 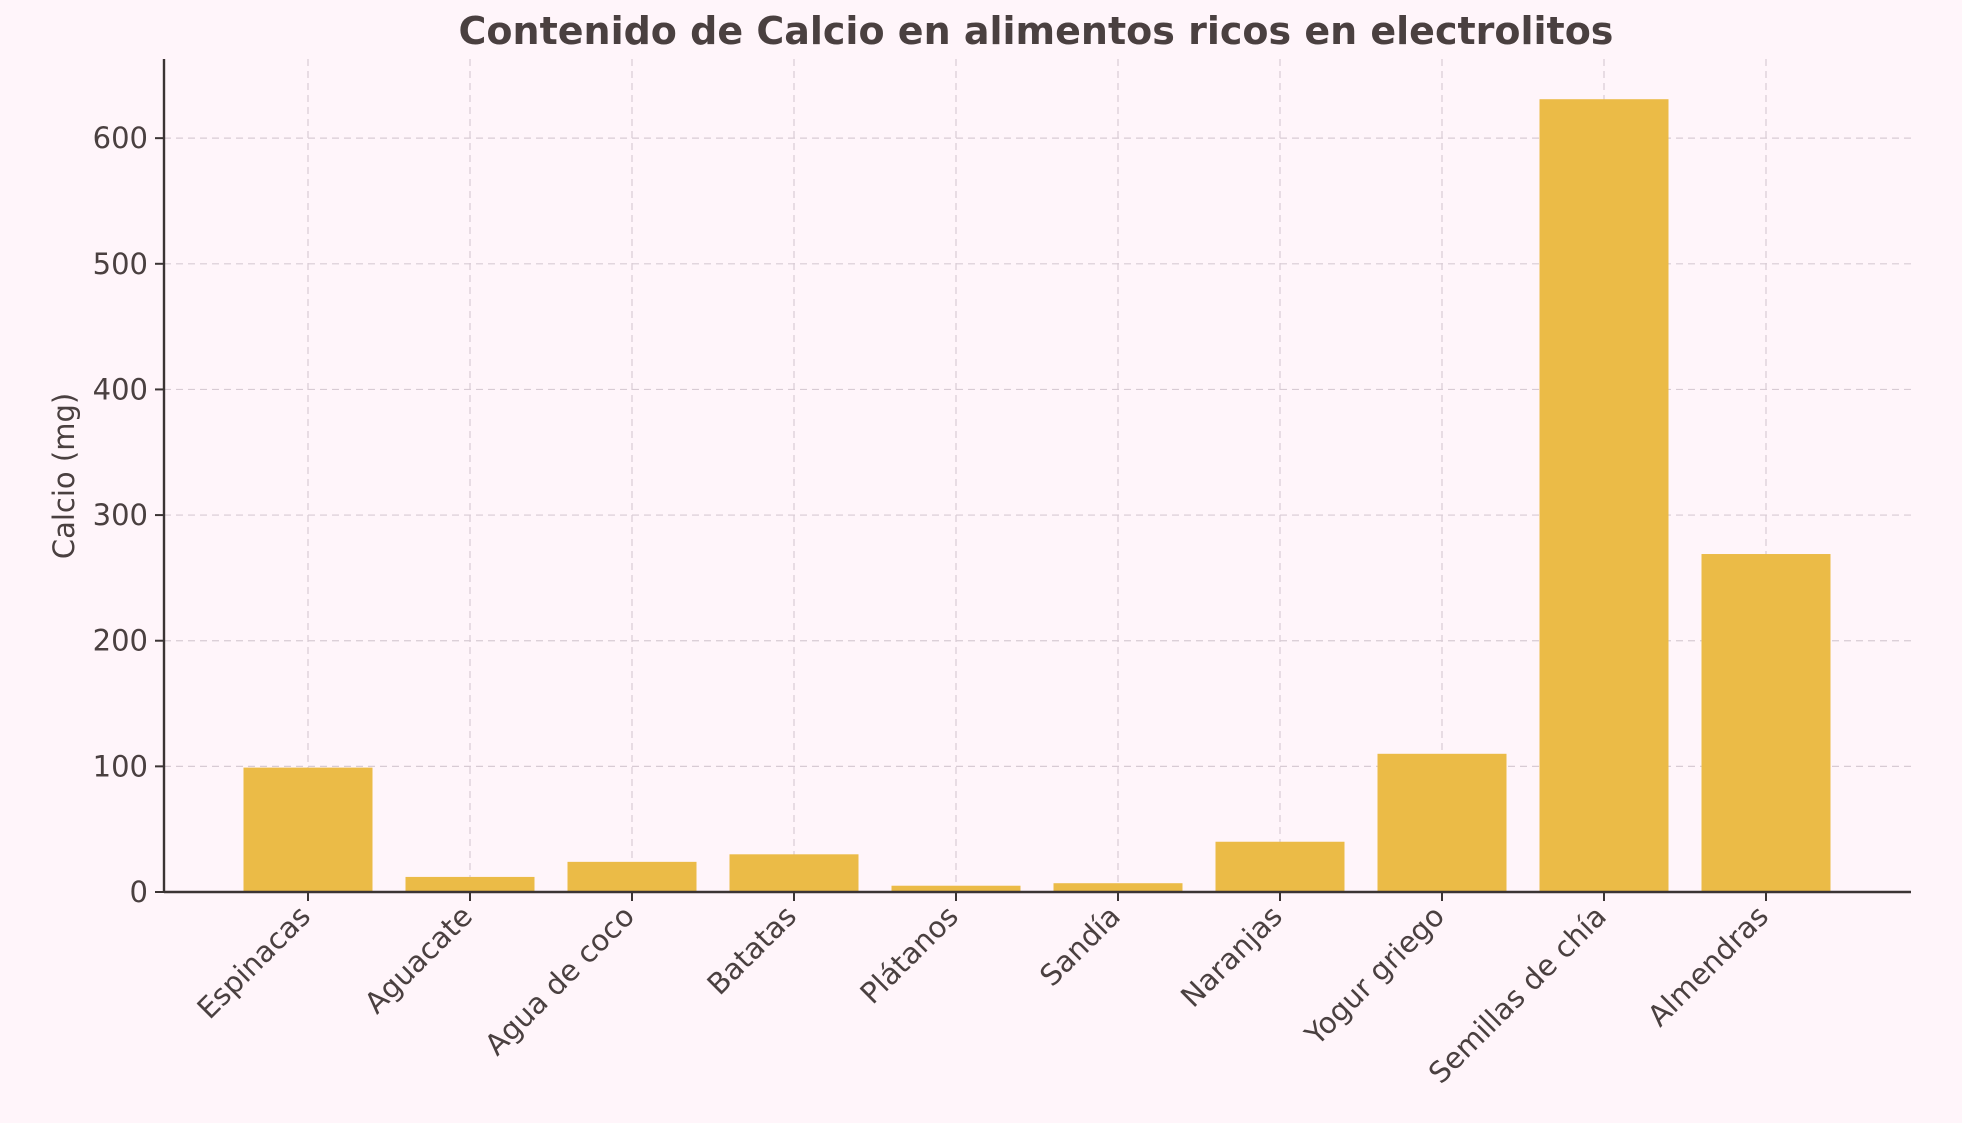 I want to click on x-tick-label: Agua de coco, so click(x=559, y=980).